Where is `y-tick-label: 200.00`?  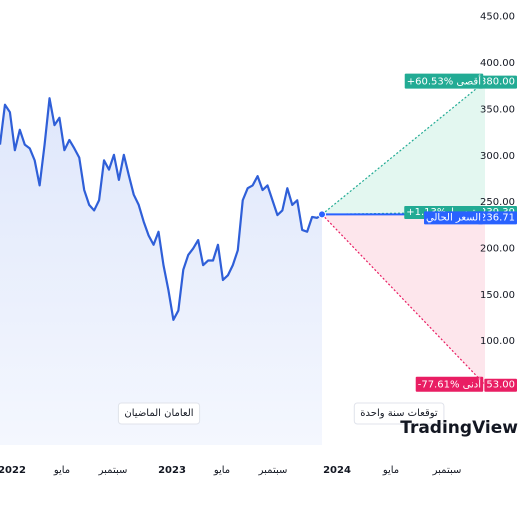 y-tick-label: 200.00 is located at coordinates (497, 248).